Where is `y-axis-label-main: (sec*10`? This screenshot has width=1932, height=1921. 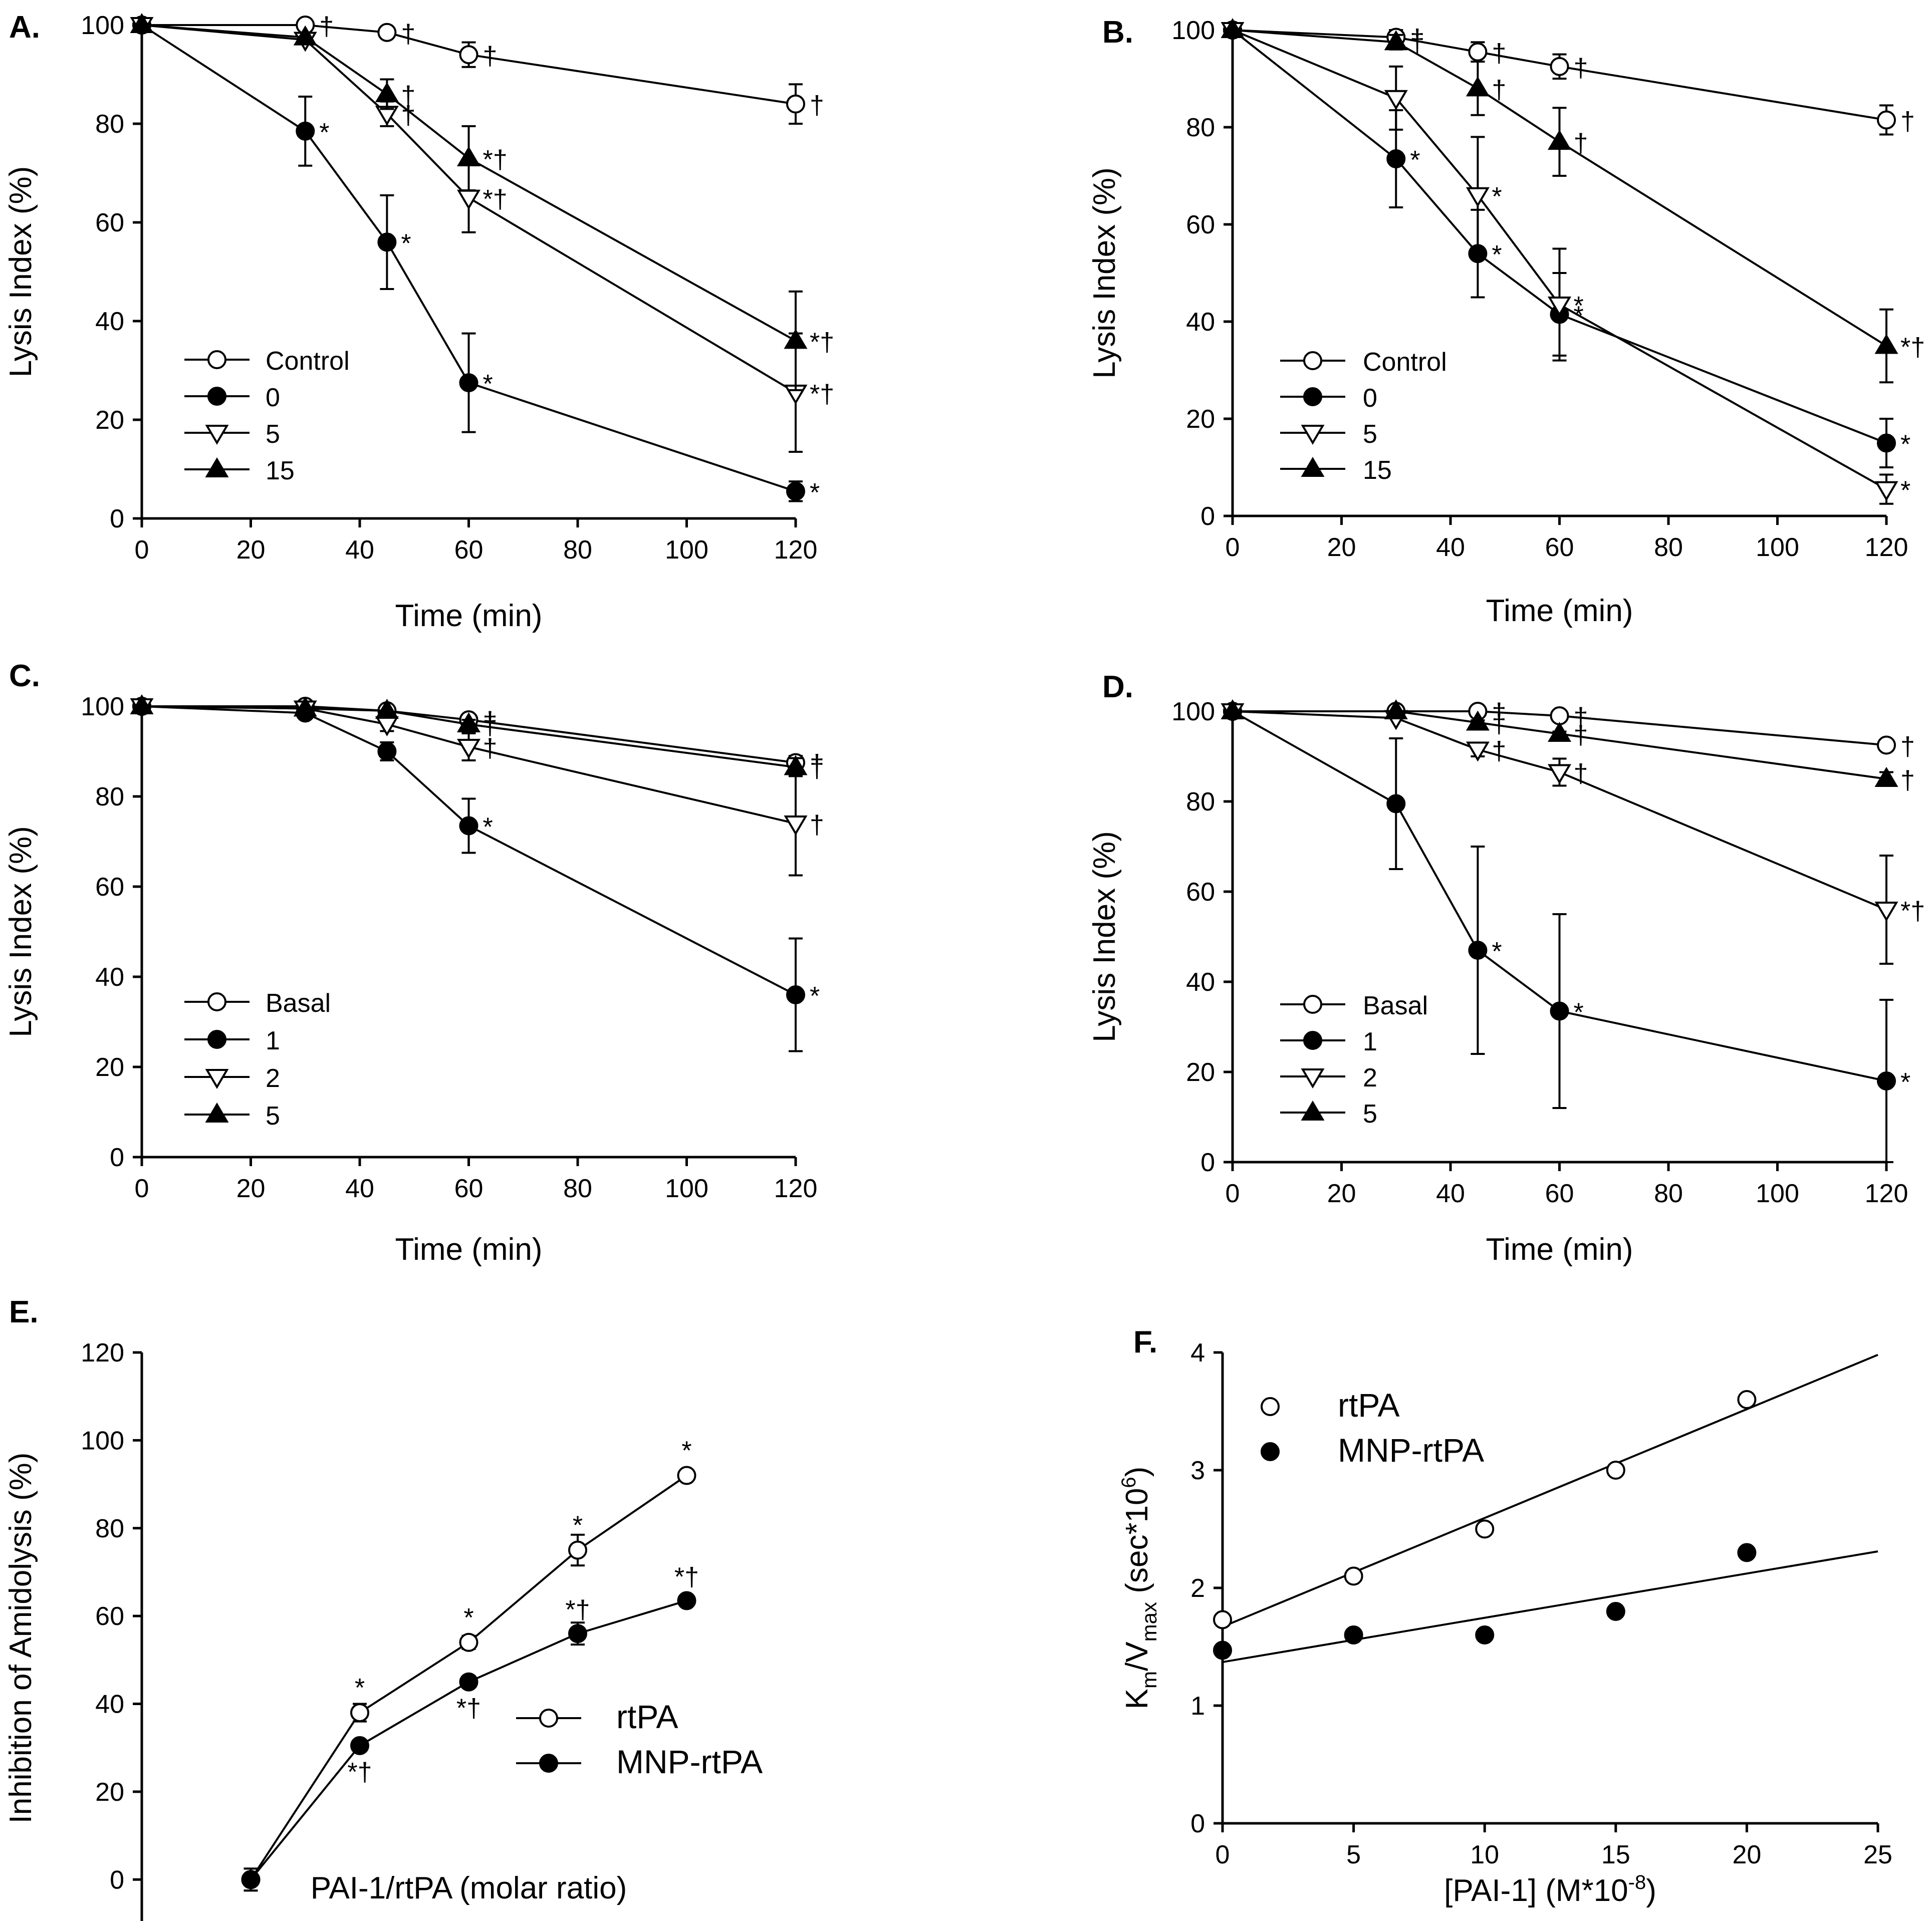
y-axis-label-main: (sec*10 is located at coordinates (1137, 1545).